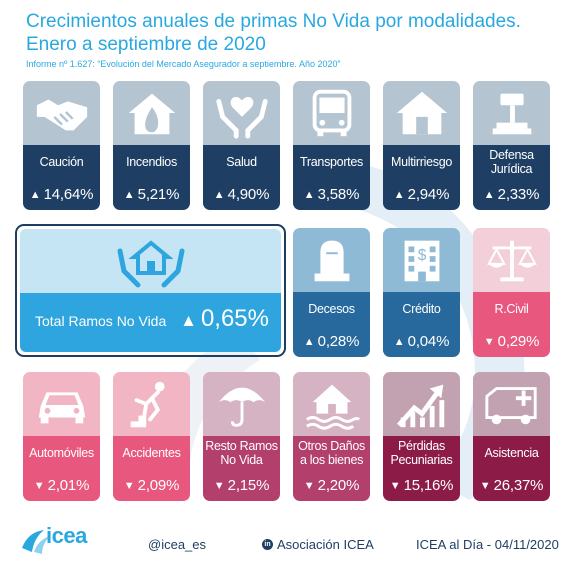  What do you see at coordinates (325, 544) in the screenshot?
I see `linkedin-name: Asociación ICEA` at bounding box center [325, 544].